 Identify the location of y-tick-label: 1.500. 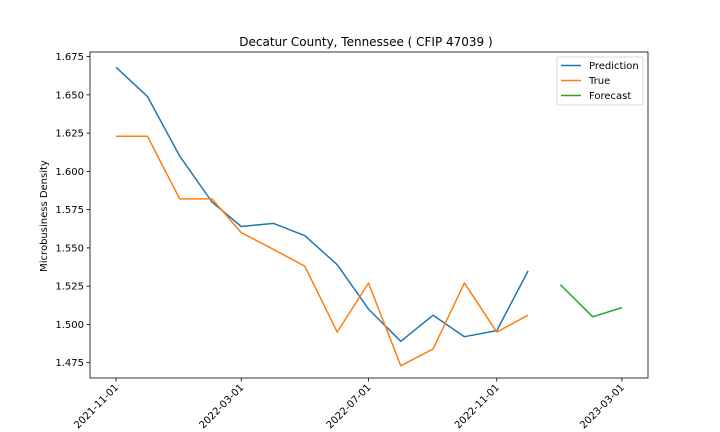
(69, 325).